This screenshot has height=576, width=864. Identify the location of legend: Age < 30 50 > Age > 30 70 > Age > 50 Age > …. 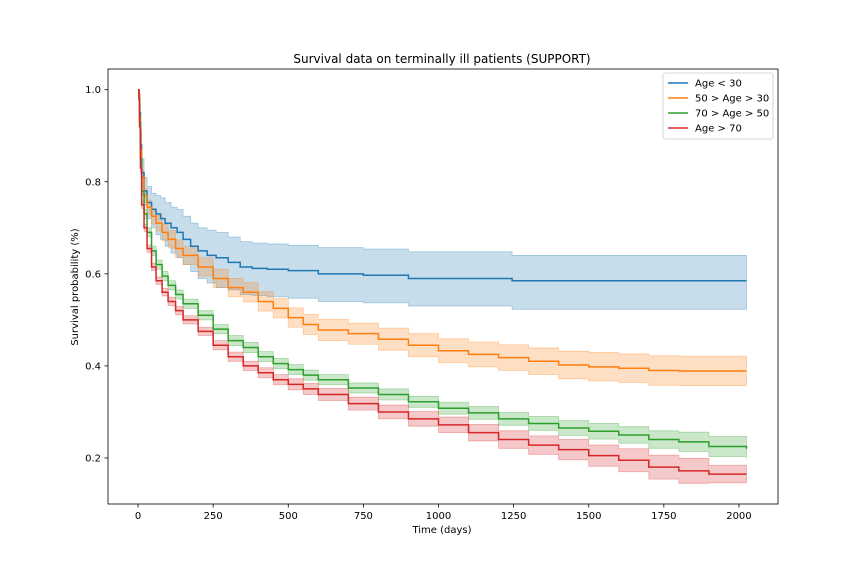
(718, 106).